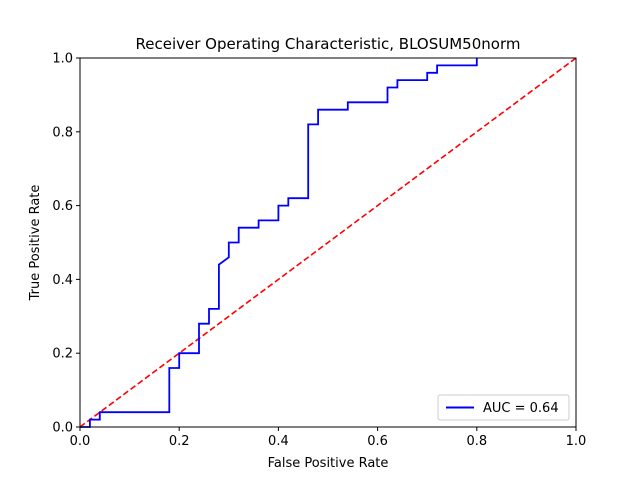 The width and height of the screenshot is (640, 480). Describe the element at coordinates (179, 441) in the screenshot. I see `x-tick-label: 0.2` at that location.